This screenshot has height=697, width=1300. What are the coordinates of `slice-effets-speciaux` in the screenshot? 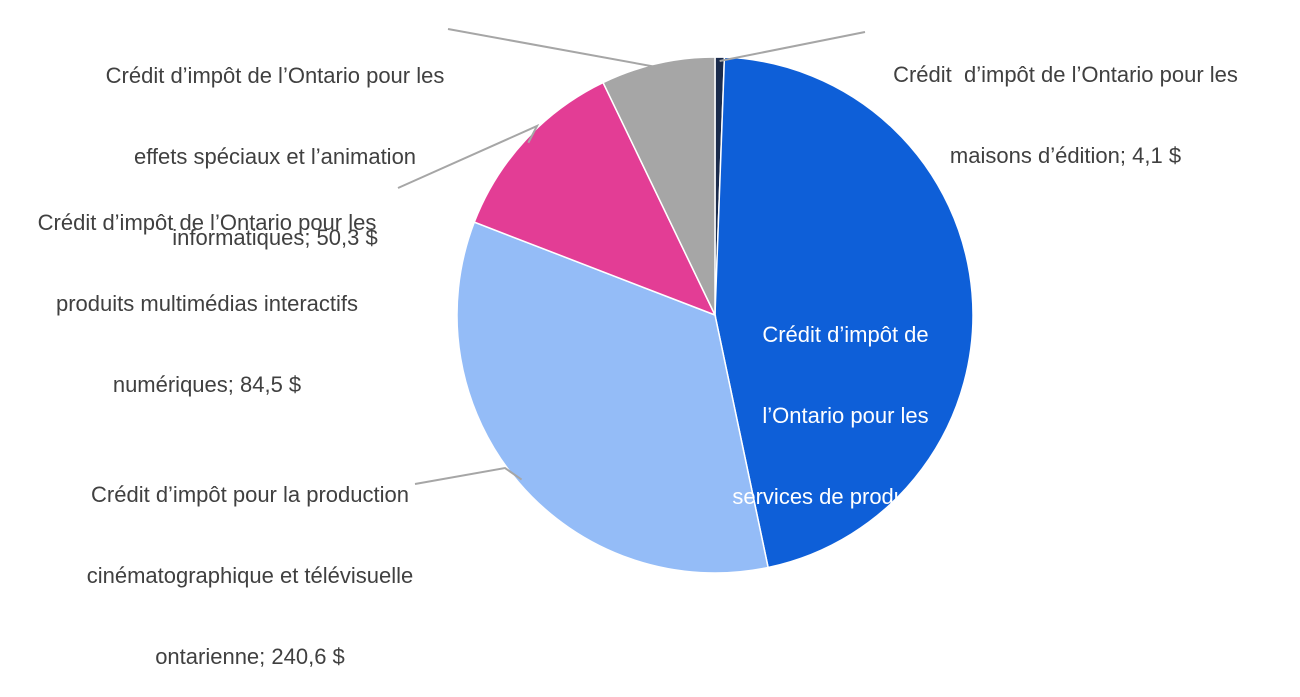 It's located at (659, 186).